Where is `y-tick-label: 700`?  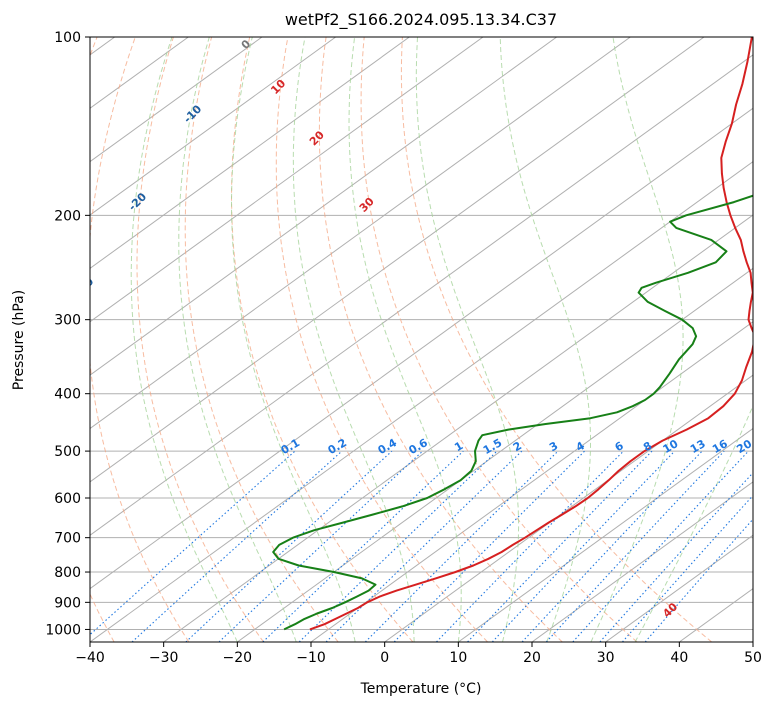 y-tick-label: 700 is located at coordinates (67, 539).